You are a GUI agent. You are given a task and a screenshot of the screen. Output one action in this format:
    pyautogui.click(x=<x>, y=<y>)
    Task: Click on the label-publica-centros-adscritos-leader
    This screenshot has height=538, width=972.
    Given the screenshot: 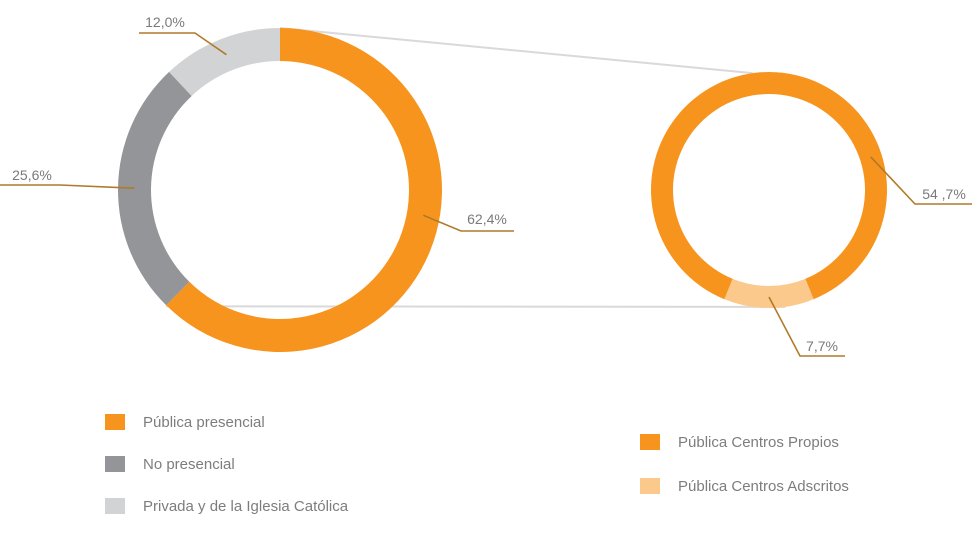 What is the action you would take?
    pyautogui.click(x=806, y=326)
    